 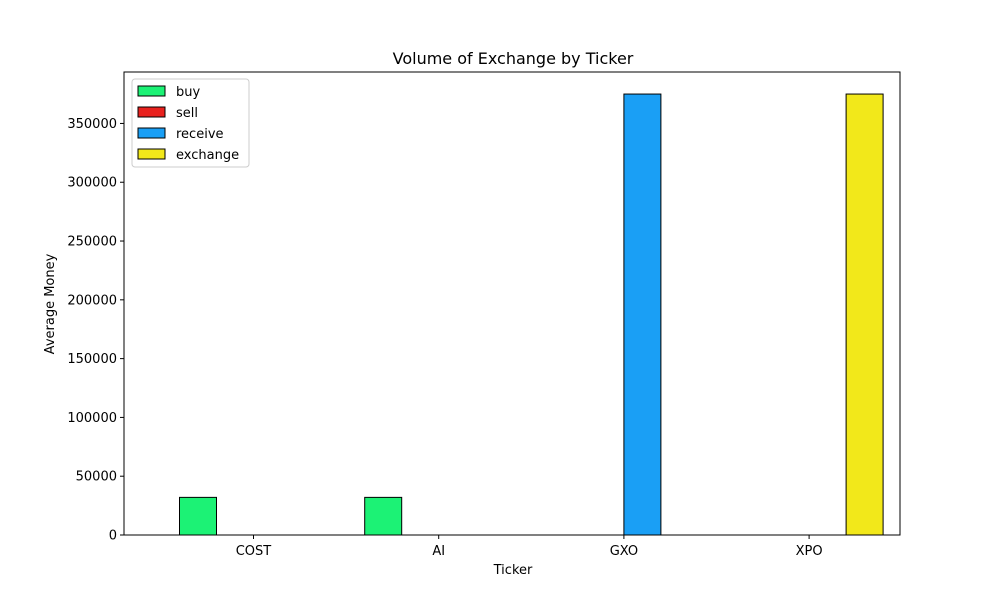 I want to click on x-tick-label: COST, so click(x=254, y=551).